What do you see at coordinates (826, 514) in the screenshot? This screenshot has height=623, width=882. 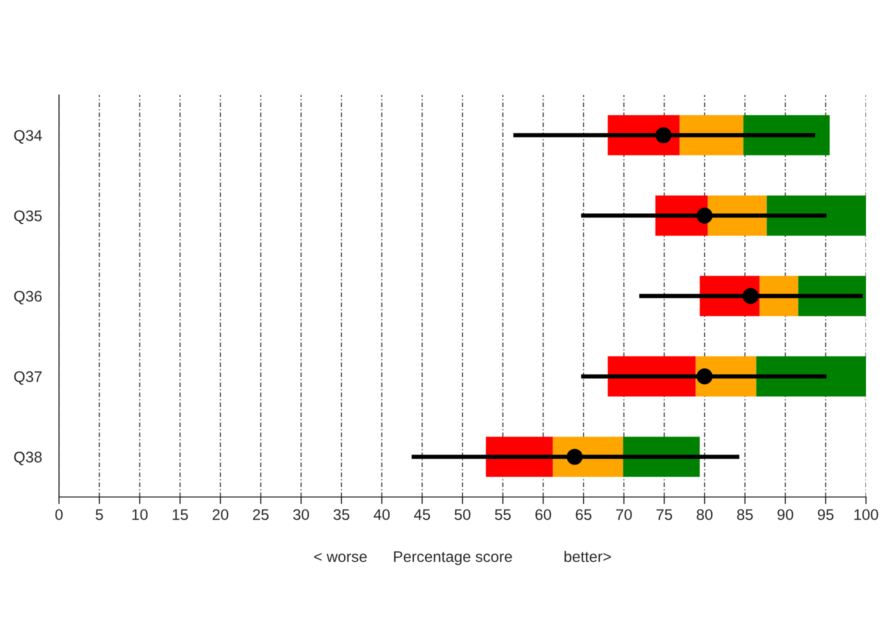 I see `x-tick-label: 95` at bounding box center [826, 514].